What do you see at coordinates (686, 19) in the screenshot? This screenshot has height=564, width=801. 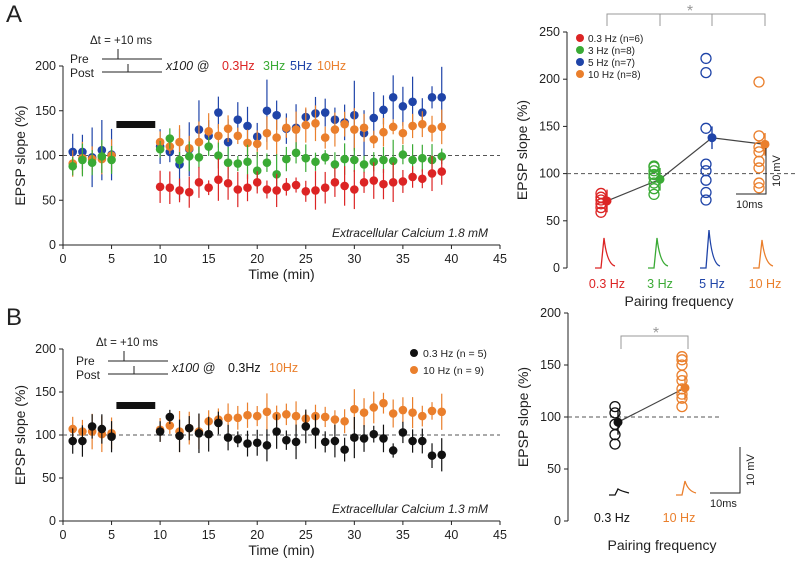 I see `significance-bracket` at bounding box center [686, 19].